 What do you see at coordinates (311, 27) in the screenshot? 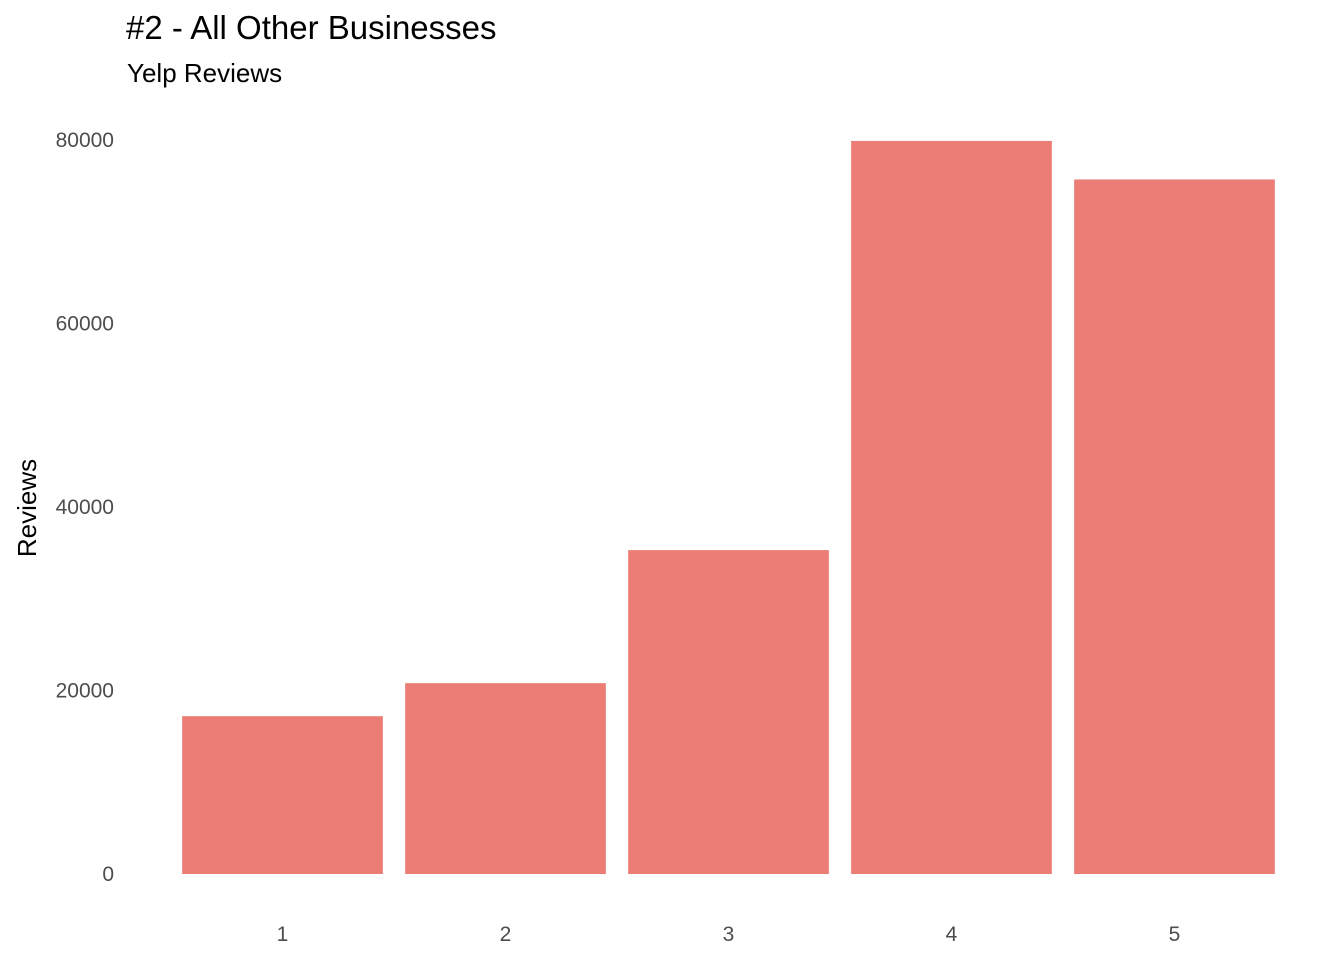
I see `chart-title: #2 - All Other Businesses` at bounding box center [311, 27].